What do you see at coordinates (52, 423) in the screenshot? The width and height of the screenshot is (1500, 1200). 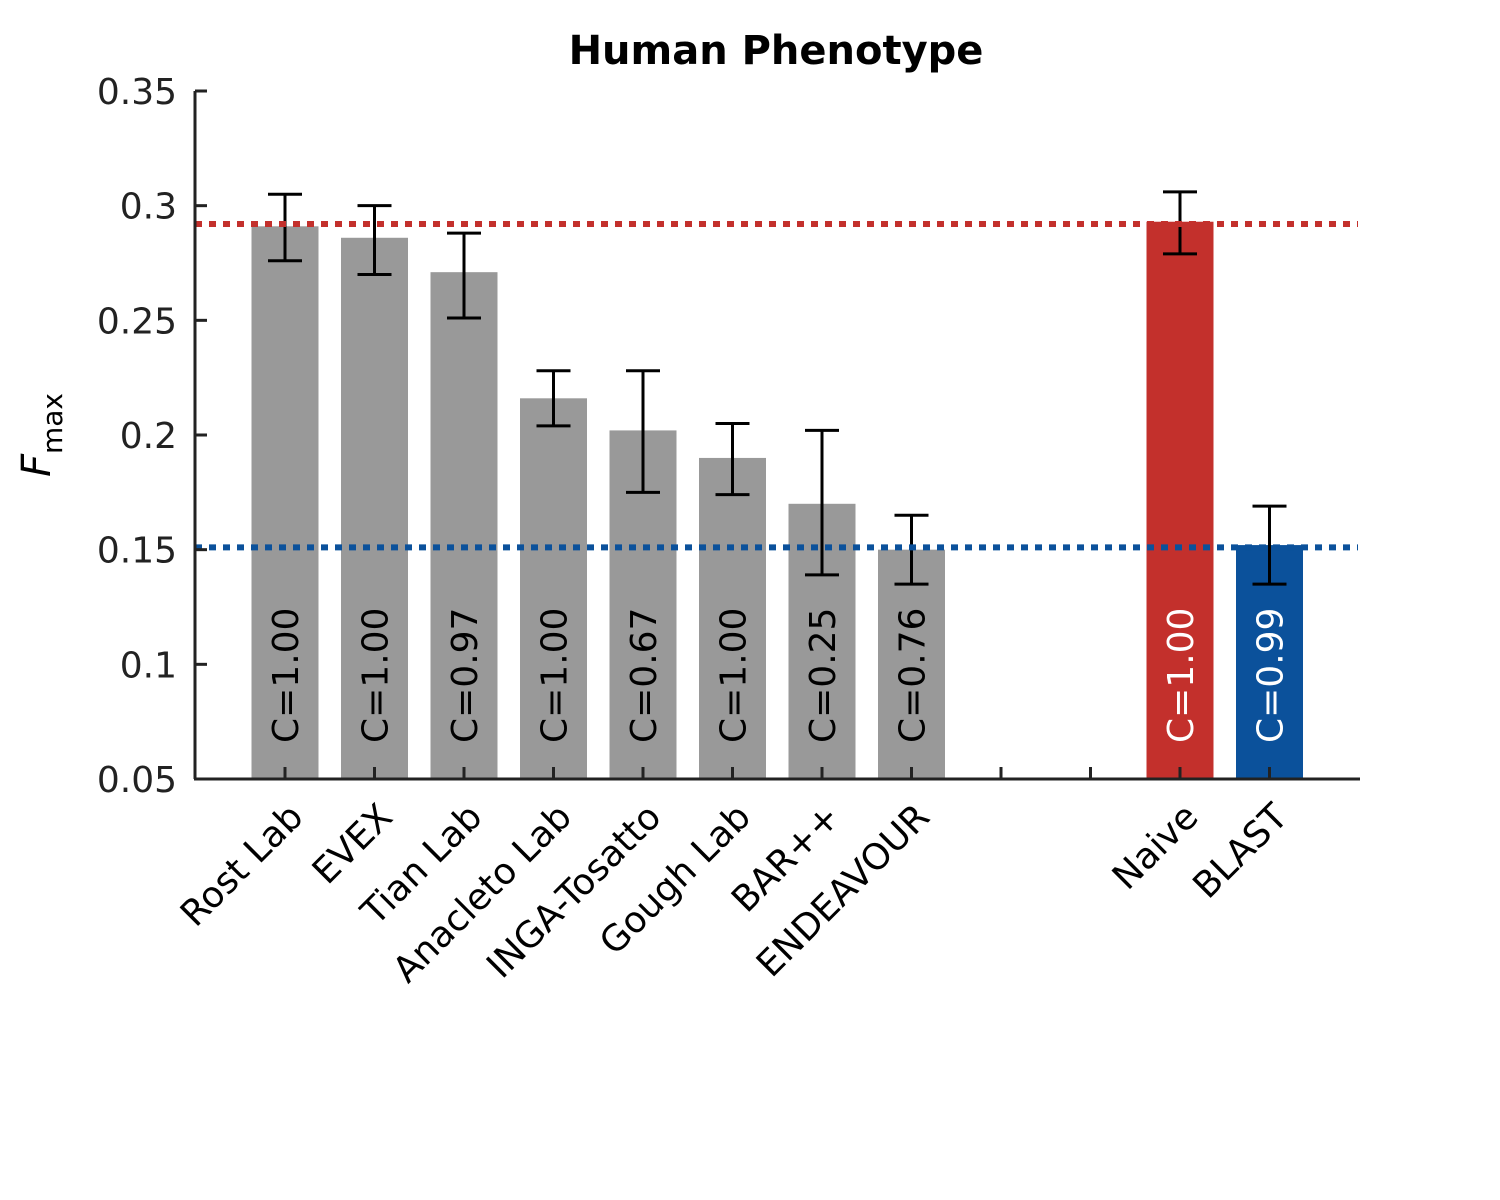 I see `y-axis-label-subscript: max` at bounding box center [52, 423].